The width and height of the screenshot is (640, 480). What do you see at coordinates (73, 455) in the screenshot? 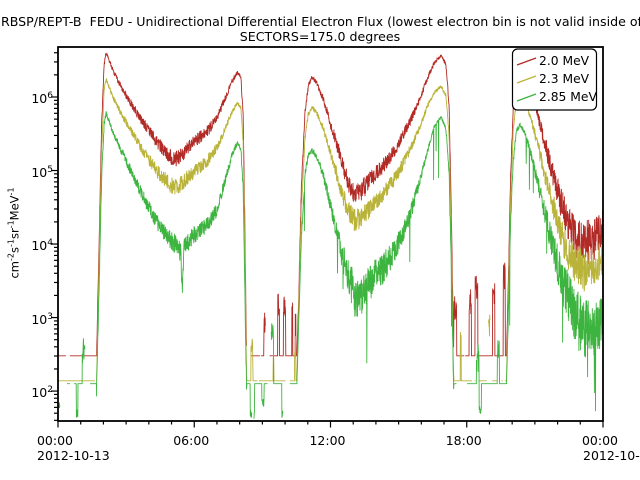
I see `x-axis-date-left: 2012-10-13` at bounding box center [73, 455].